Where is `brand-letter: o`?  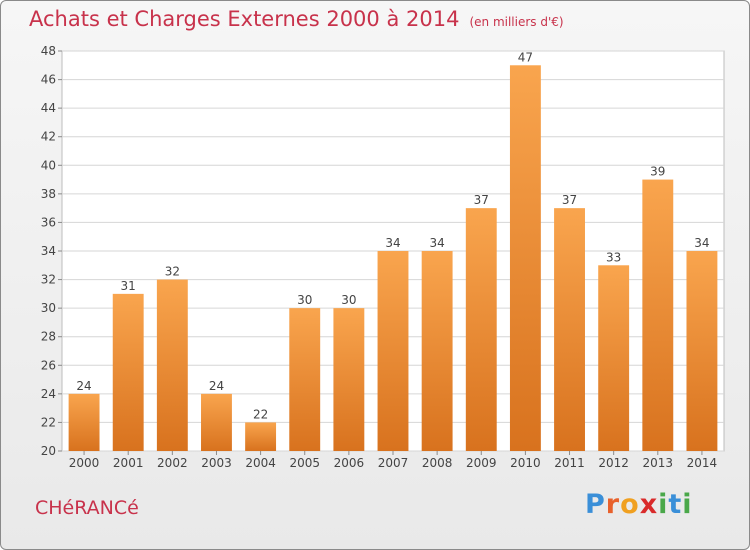 brand-letter: o is located at coordinates (630, 504).